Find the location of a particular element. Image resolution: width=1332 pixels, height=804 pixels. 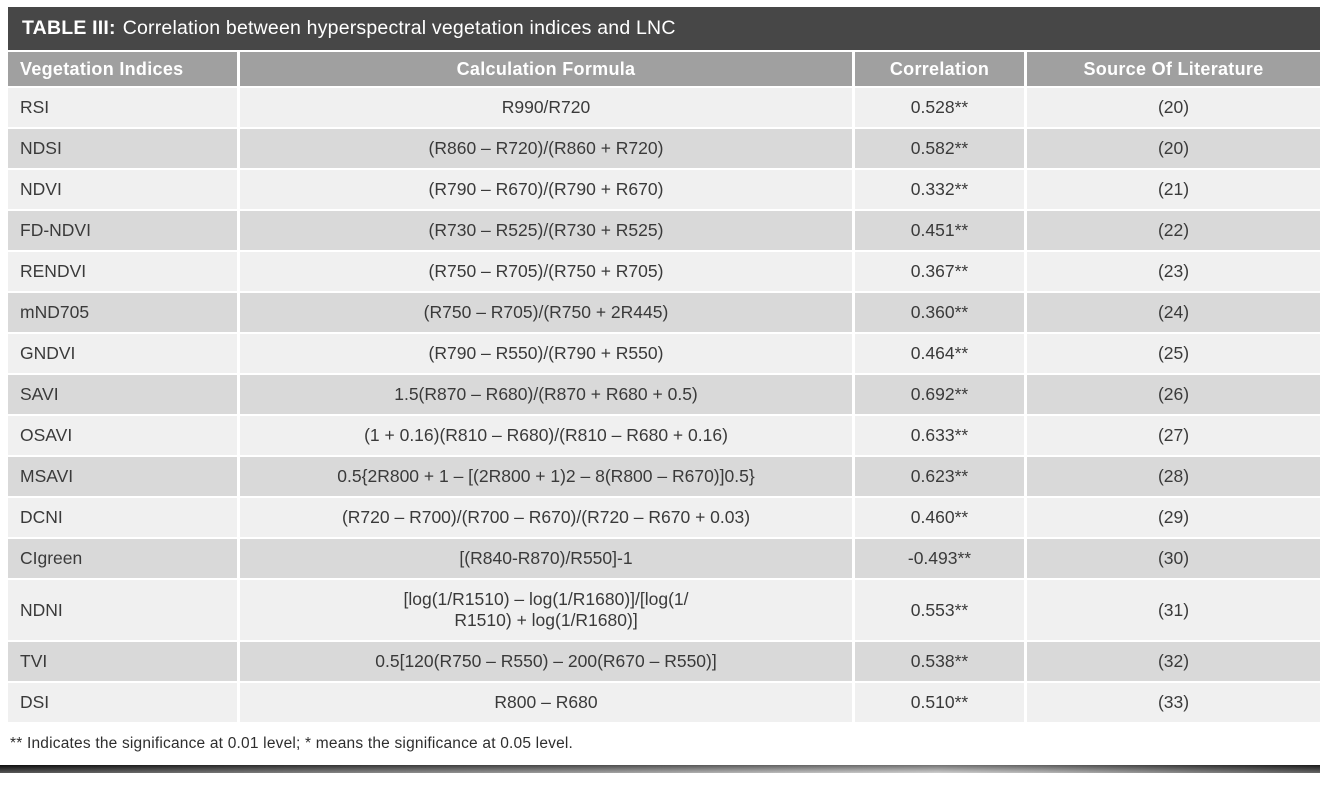

correlation-cell: 0.460** is located at coordinates (939, 517).